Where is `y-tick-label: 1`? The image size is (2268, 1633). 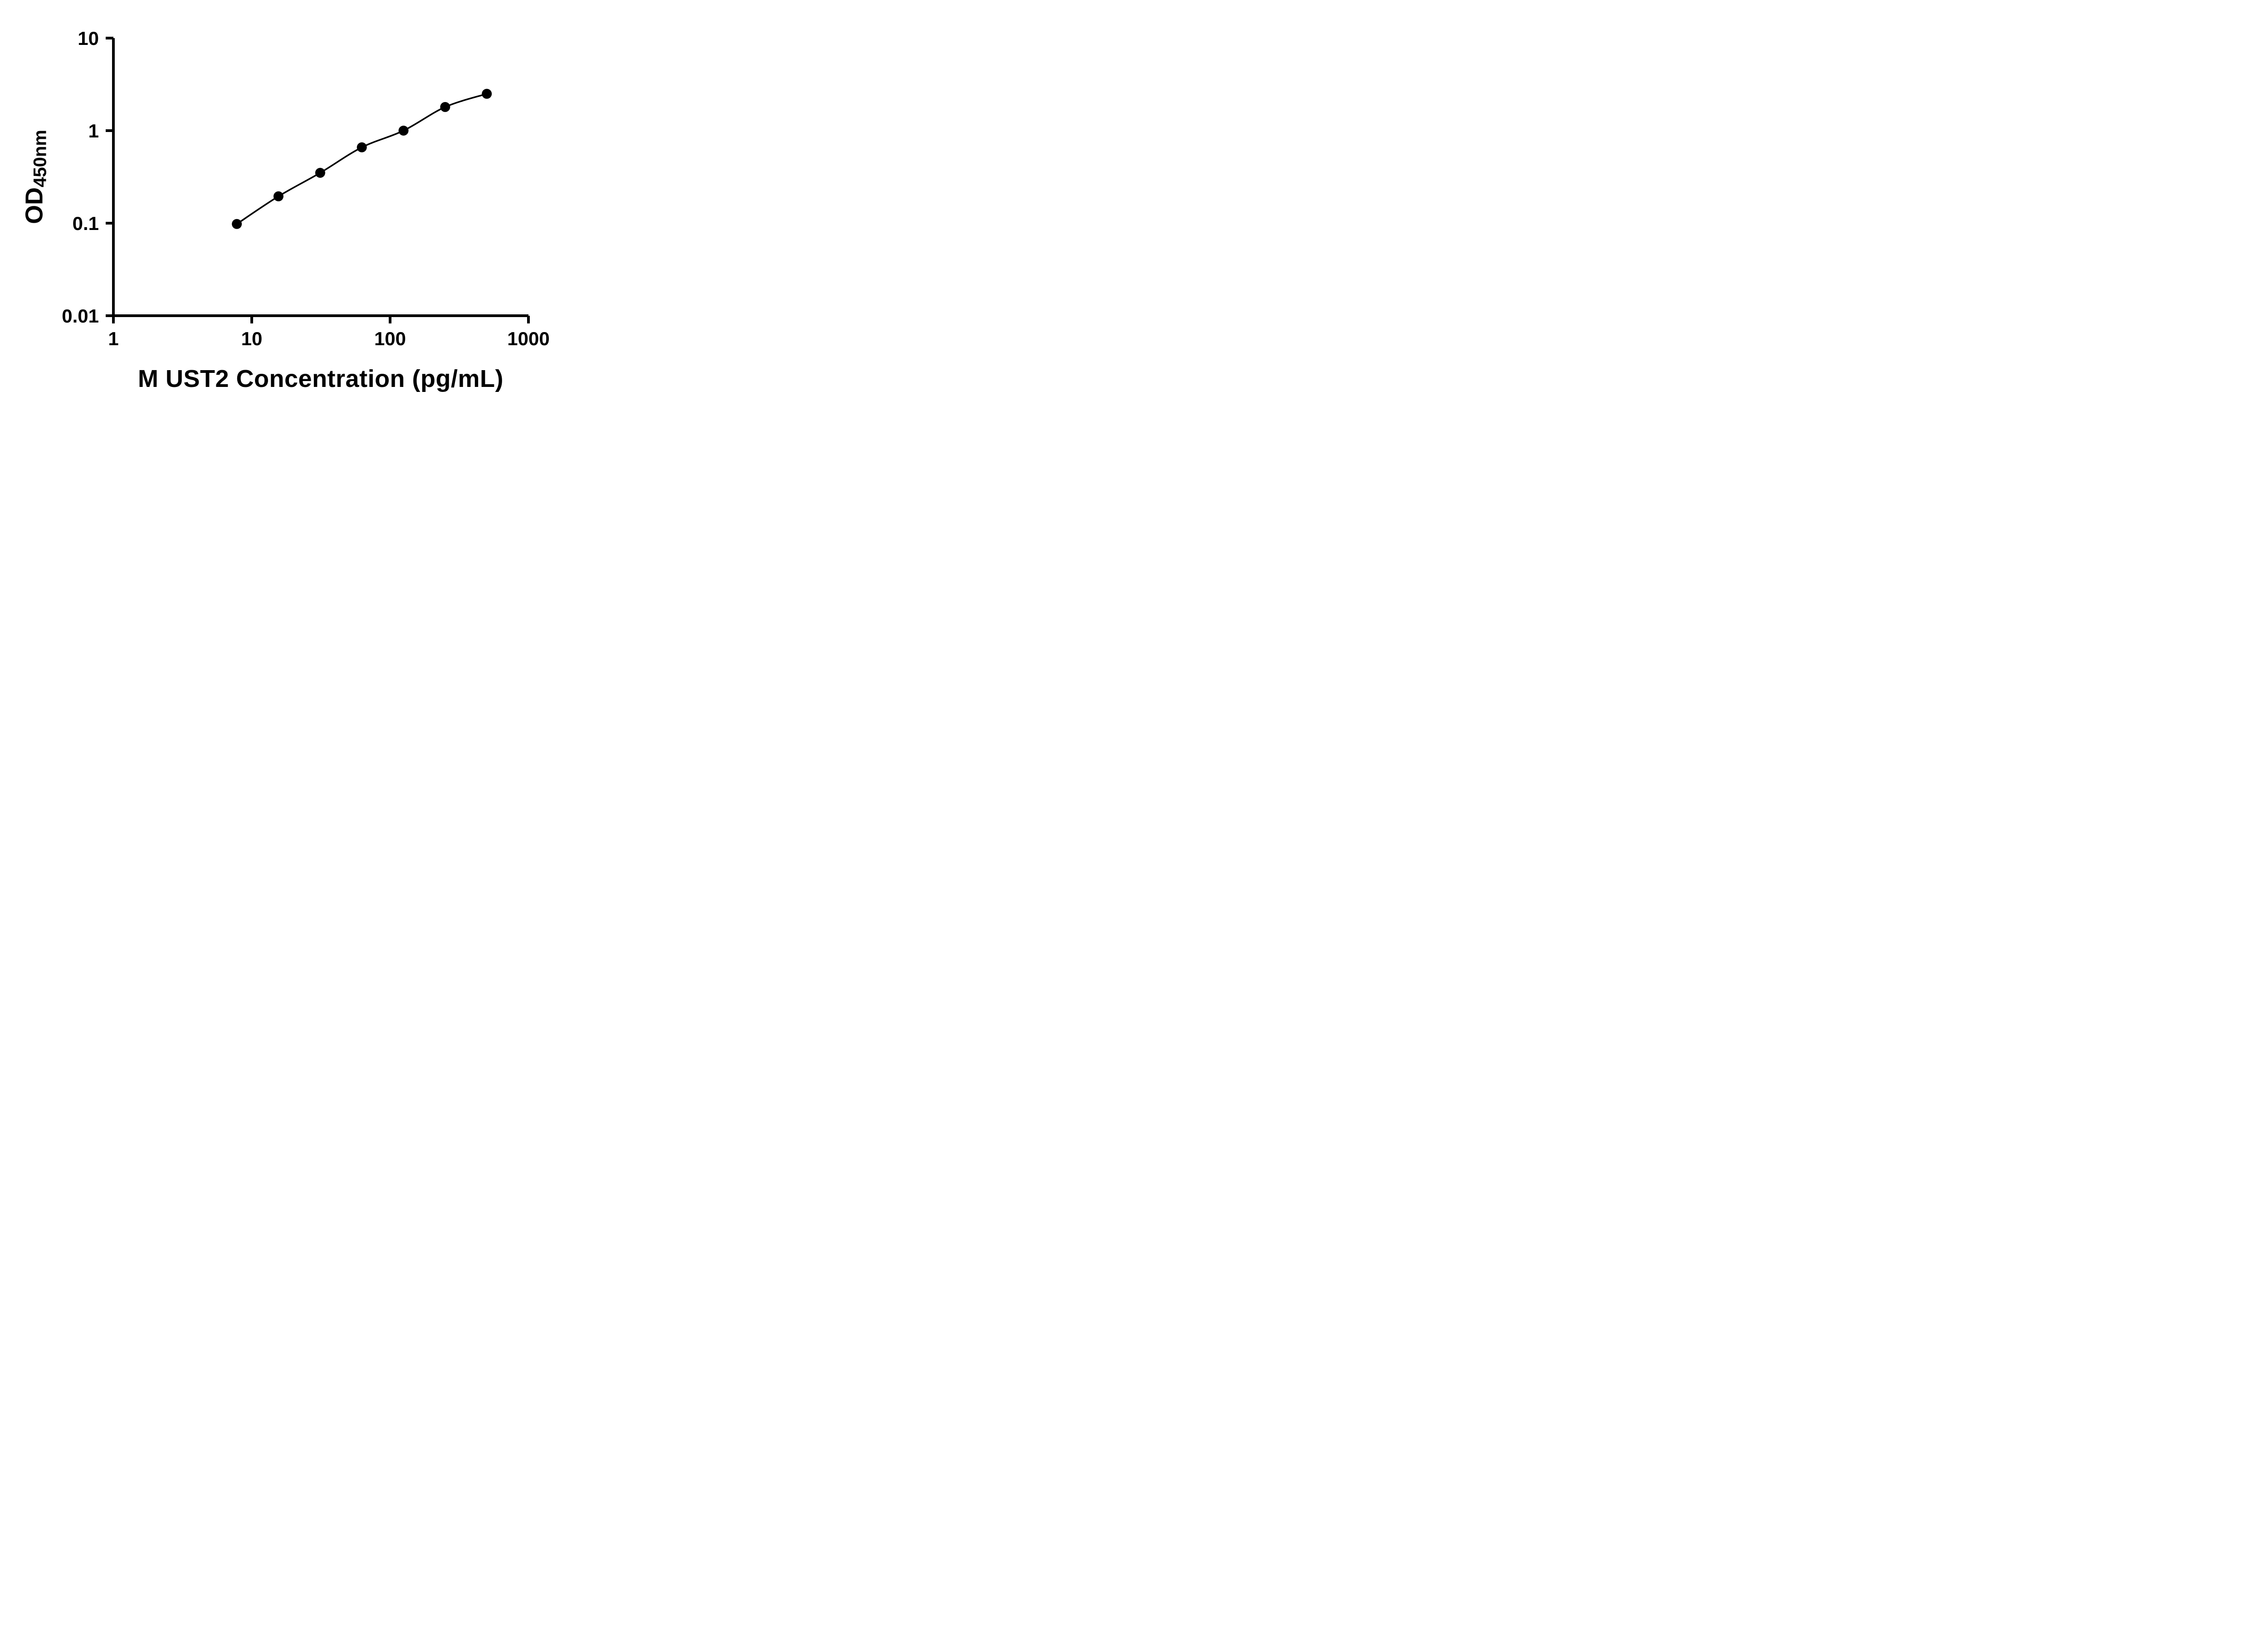
y-tick-label: 1 is located at coordinates (94, 131).